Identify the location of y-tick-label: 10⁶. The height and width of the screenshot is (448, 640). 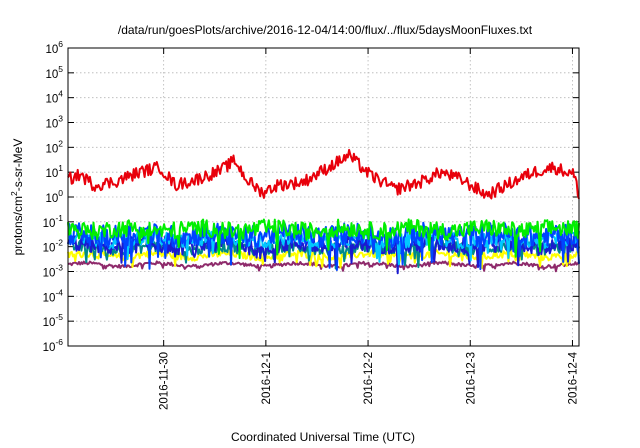
(54, 47).